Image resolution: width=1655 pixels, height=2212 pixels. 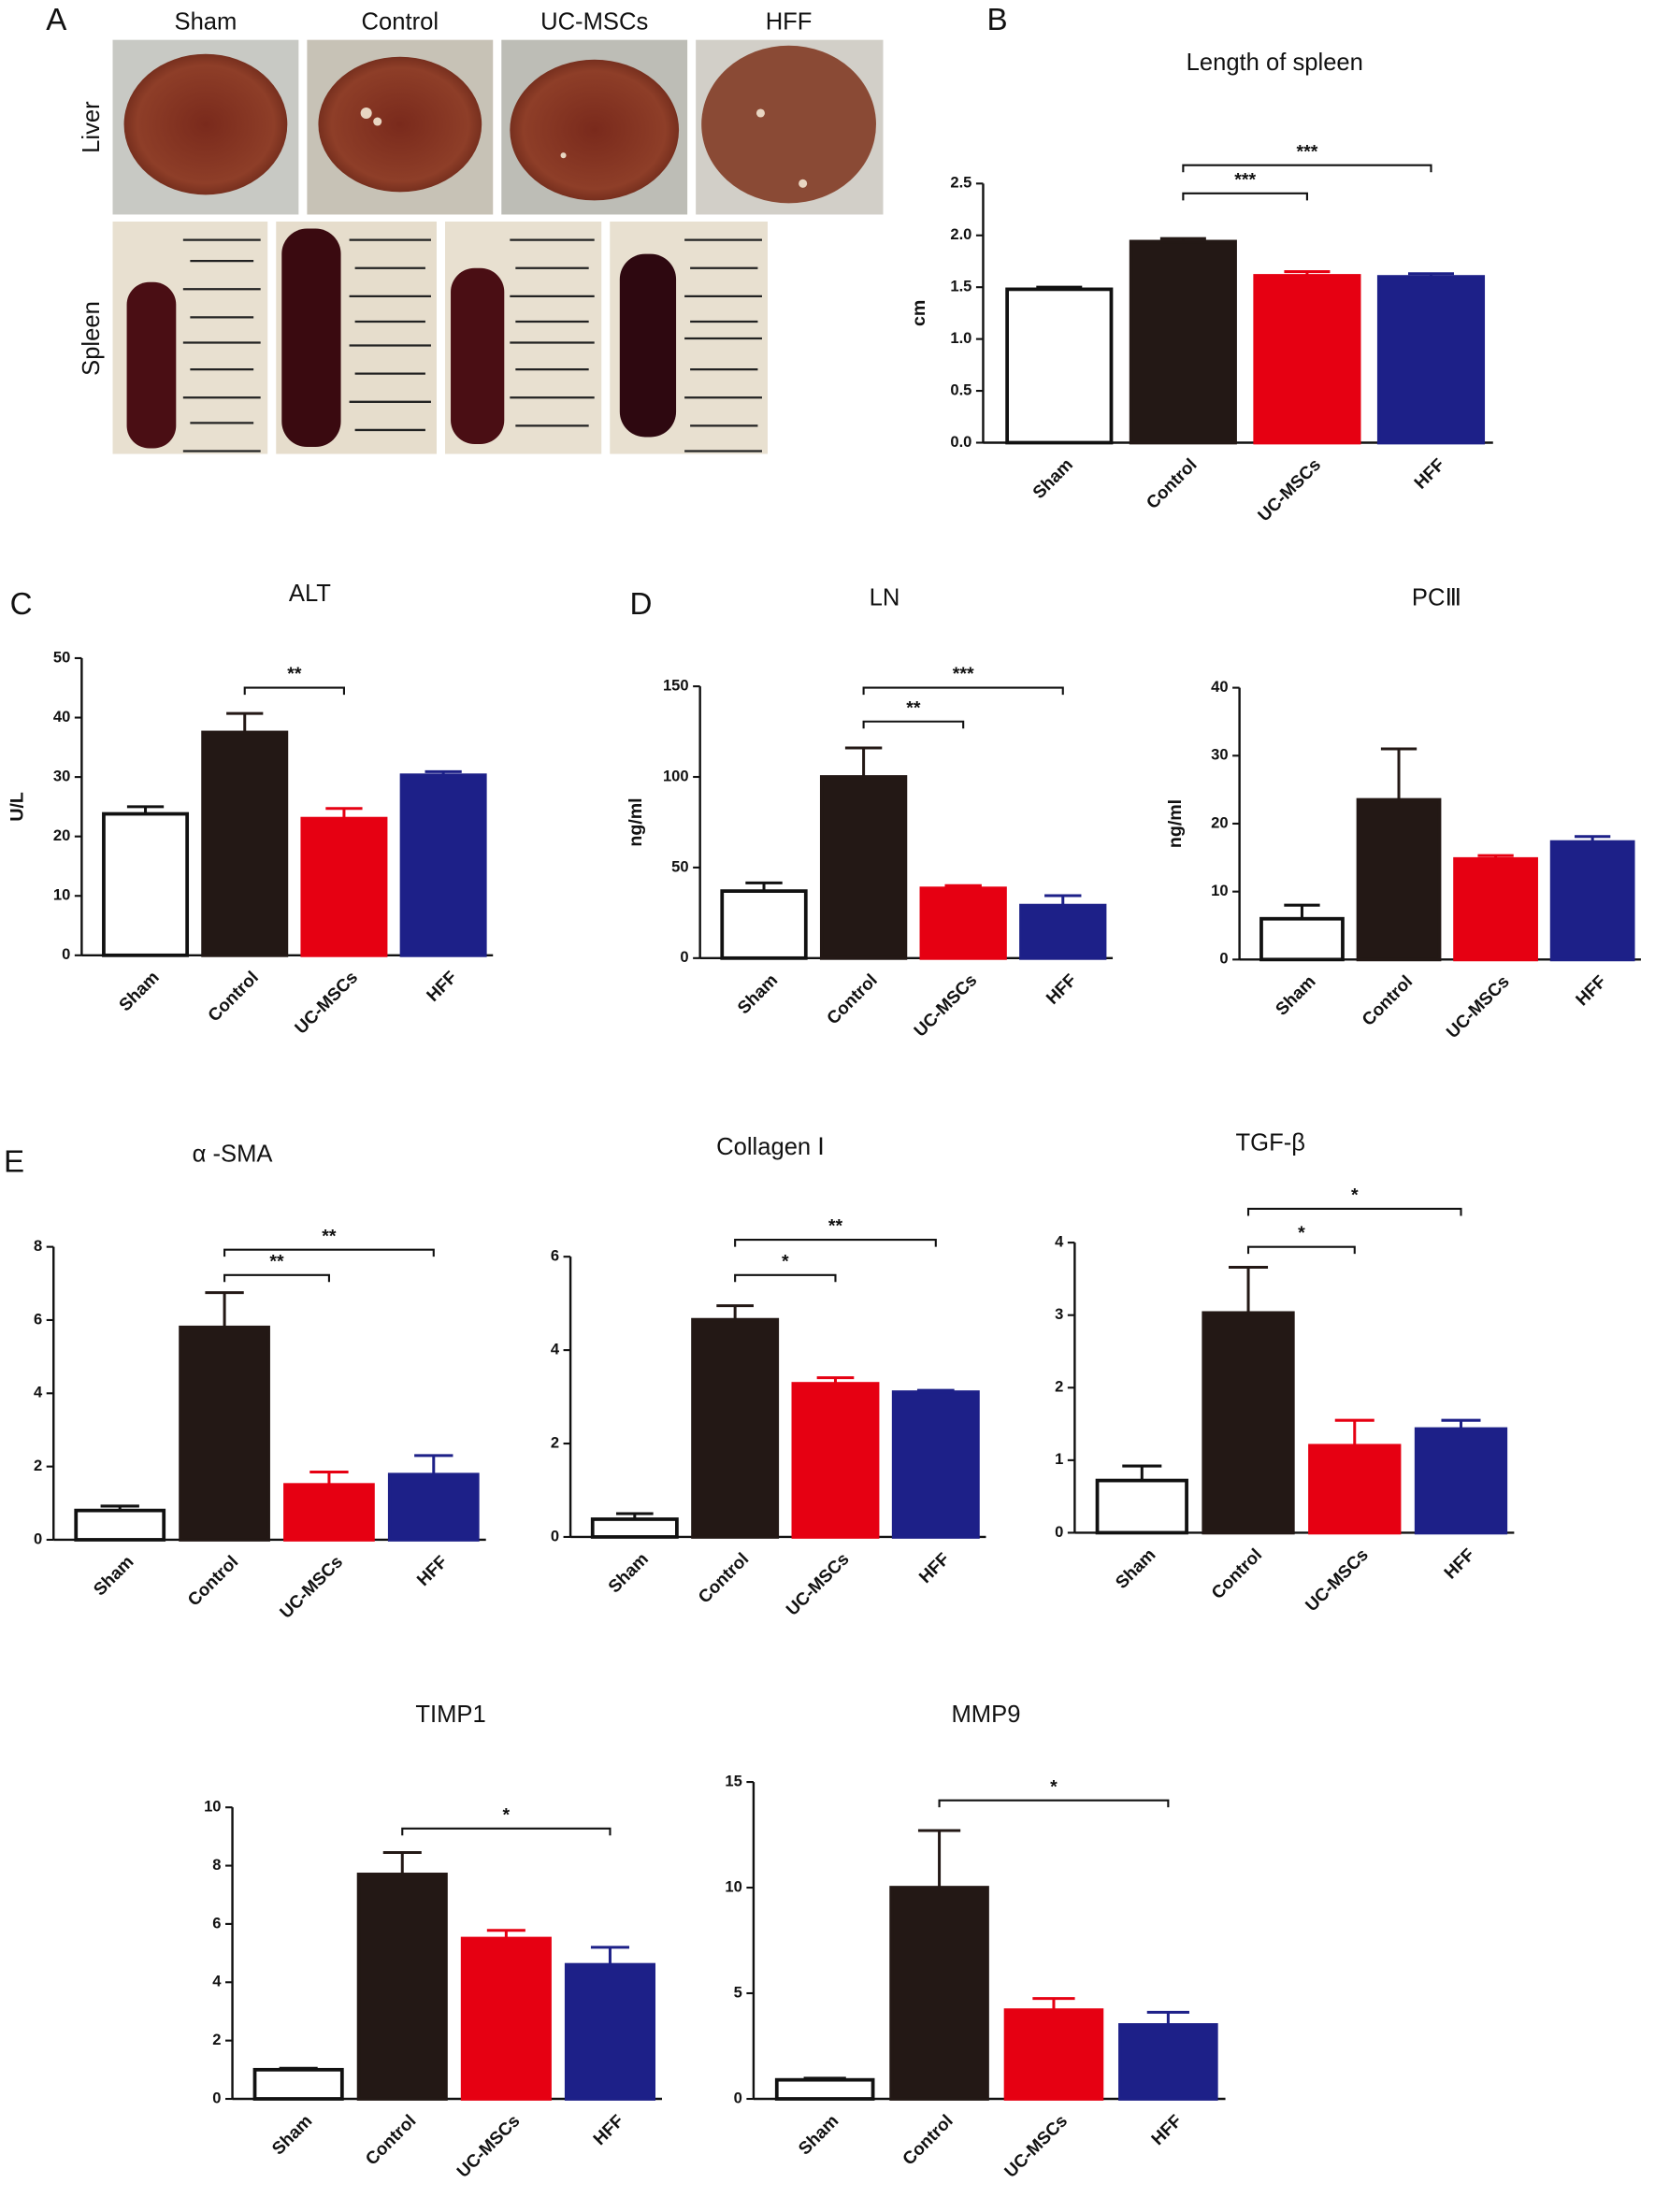 What do you see at coordinates (1436, 597) in the screenshot?
I see `chart-title: PCⅢ` at bounding box center [1436, 597].